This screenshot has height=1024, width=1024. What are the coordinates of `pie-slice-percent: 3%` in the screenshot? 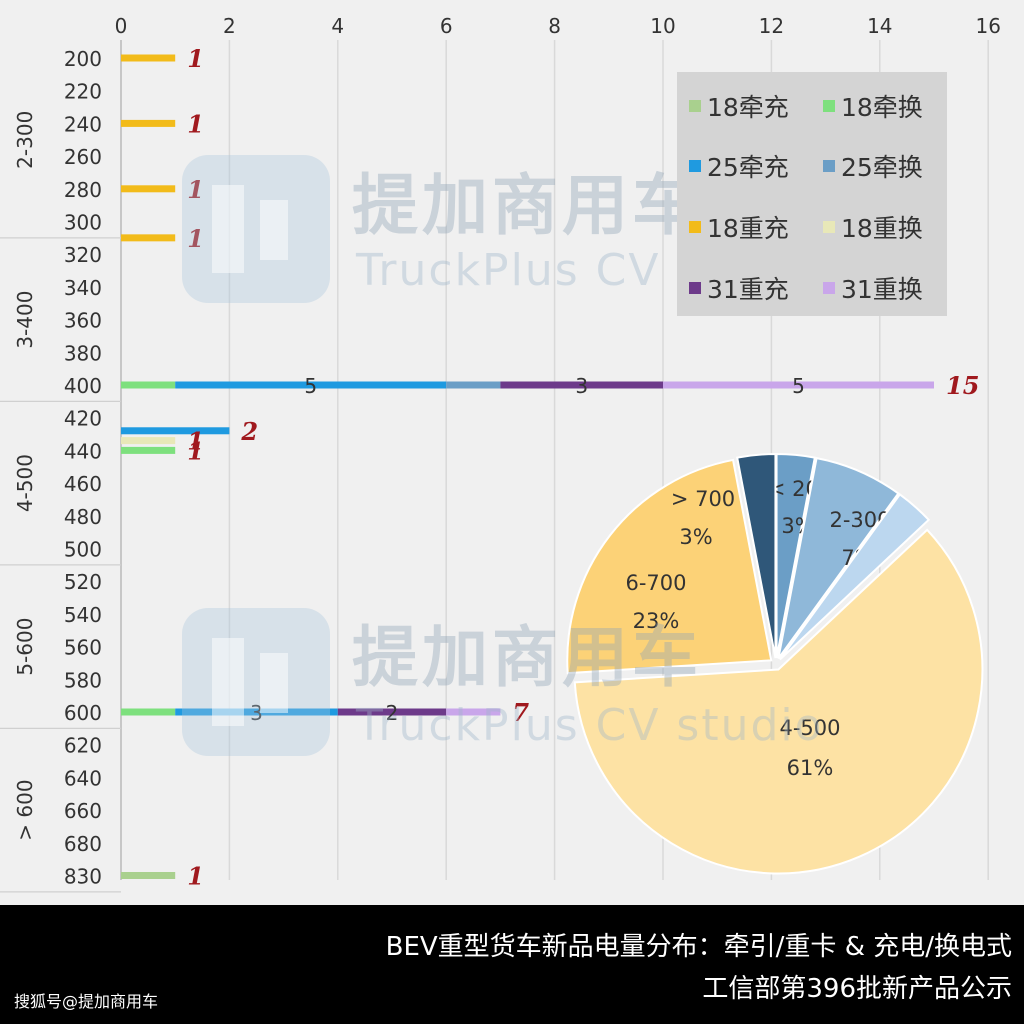 It's located at (695, 537).